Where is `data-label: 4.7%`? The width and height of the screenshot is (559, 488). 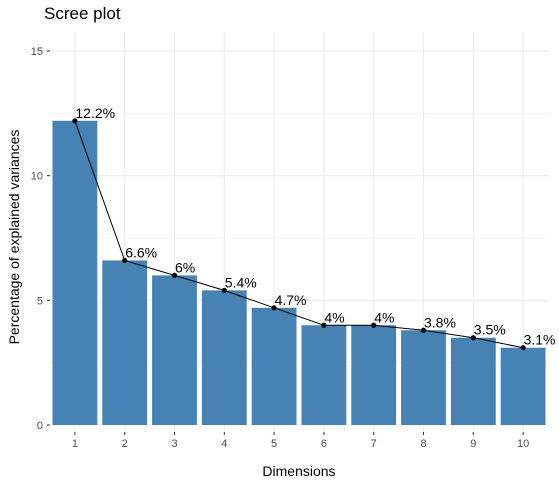 data-label: 4.7% is located at coordinates (291, 300).